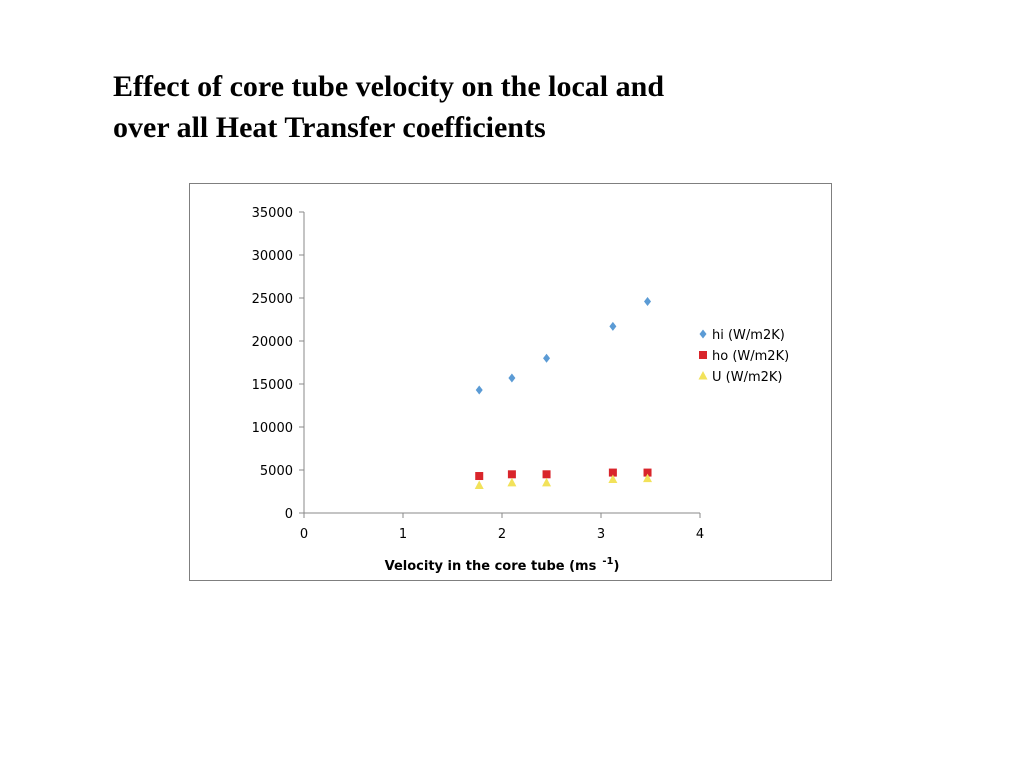 The width and height of the screenshot is (1024, 768). Describe the element at coordinates (276, 471) in the screenshot. I see `y-tick-label: 5000` at that location.